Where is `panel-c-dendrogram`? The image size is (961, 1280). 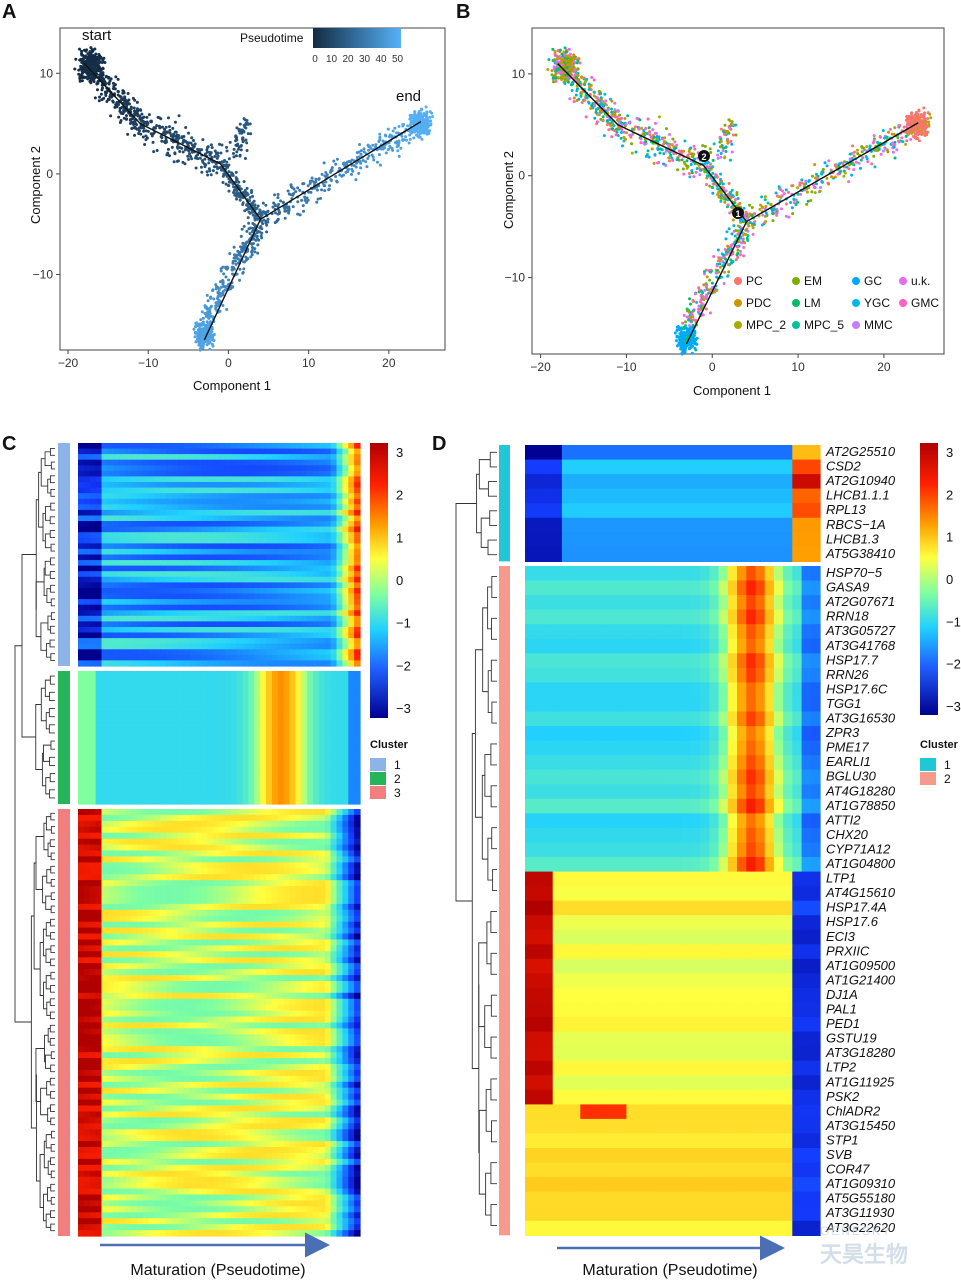 panel-c-dendrogram is located at coordinates (34, 839).